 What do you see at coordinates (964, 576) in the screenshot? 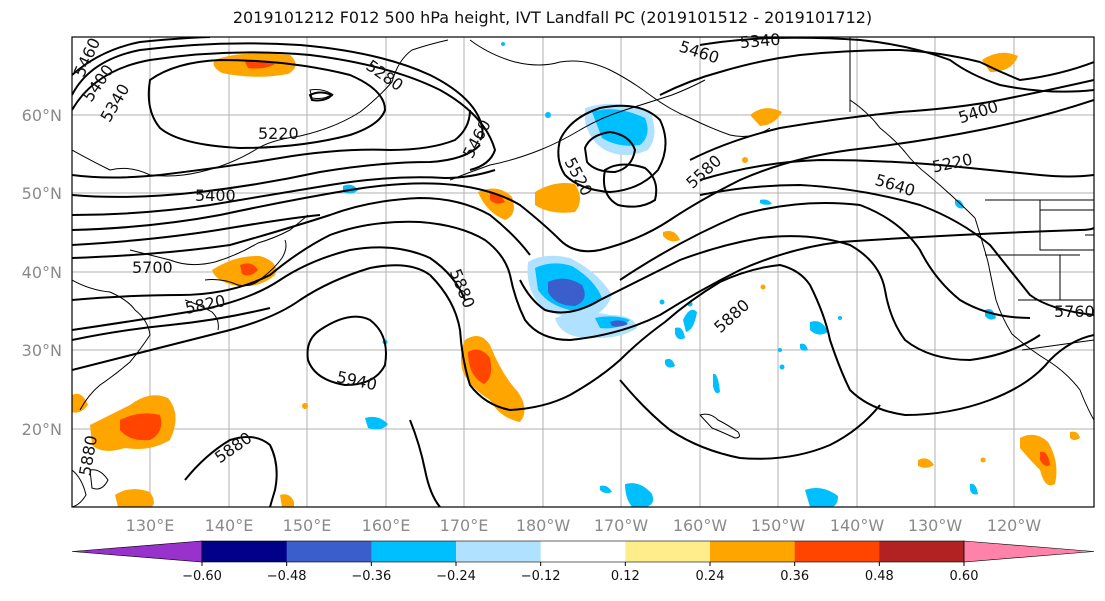
I see `colorbar-tick-label: 0.60` at bounding box center [964, 576].